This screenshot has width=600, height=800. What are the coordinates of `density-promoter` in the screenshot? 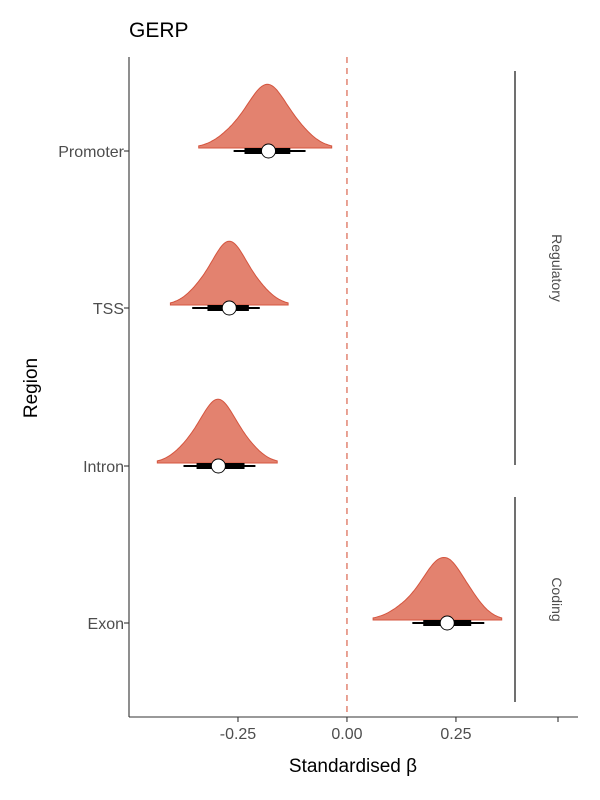 It's located at (265, 116).